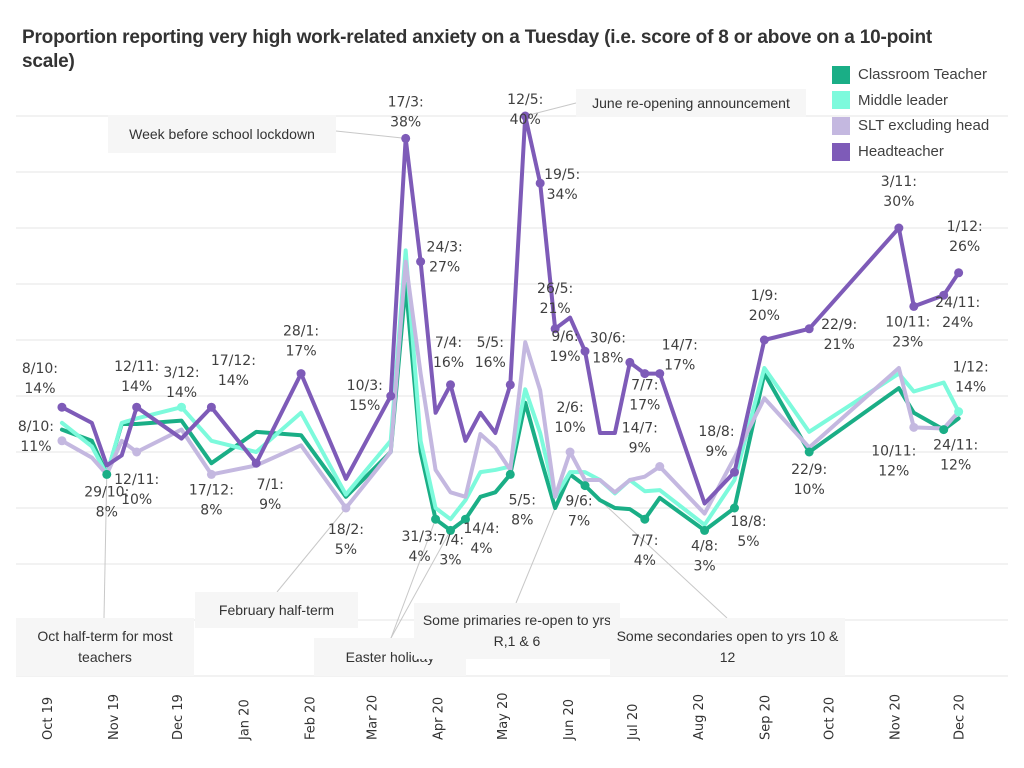 The height and width of the screenshot is (768, 1024). What do you see at coordinates (704, 566) in the screenshot?
I see `point-label-line: 3%` at bounding box center [704, 566].